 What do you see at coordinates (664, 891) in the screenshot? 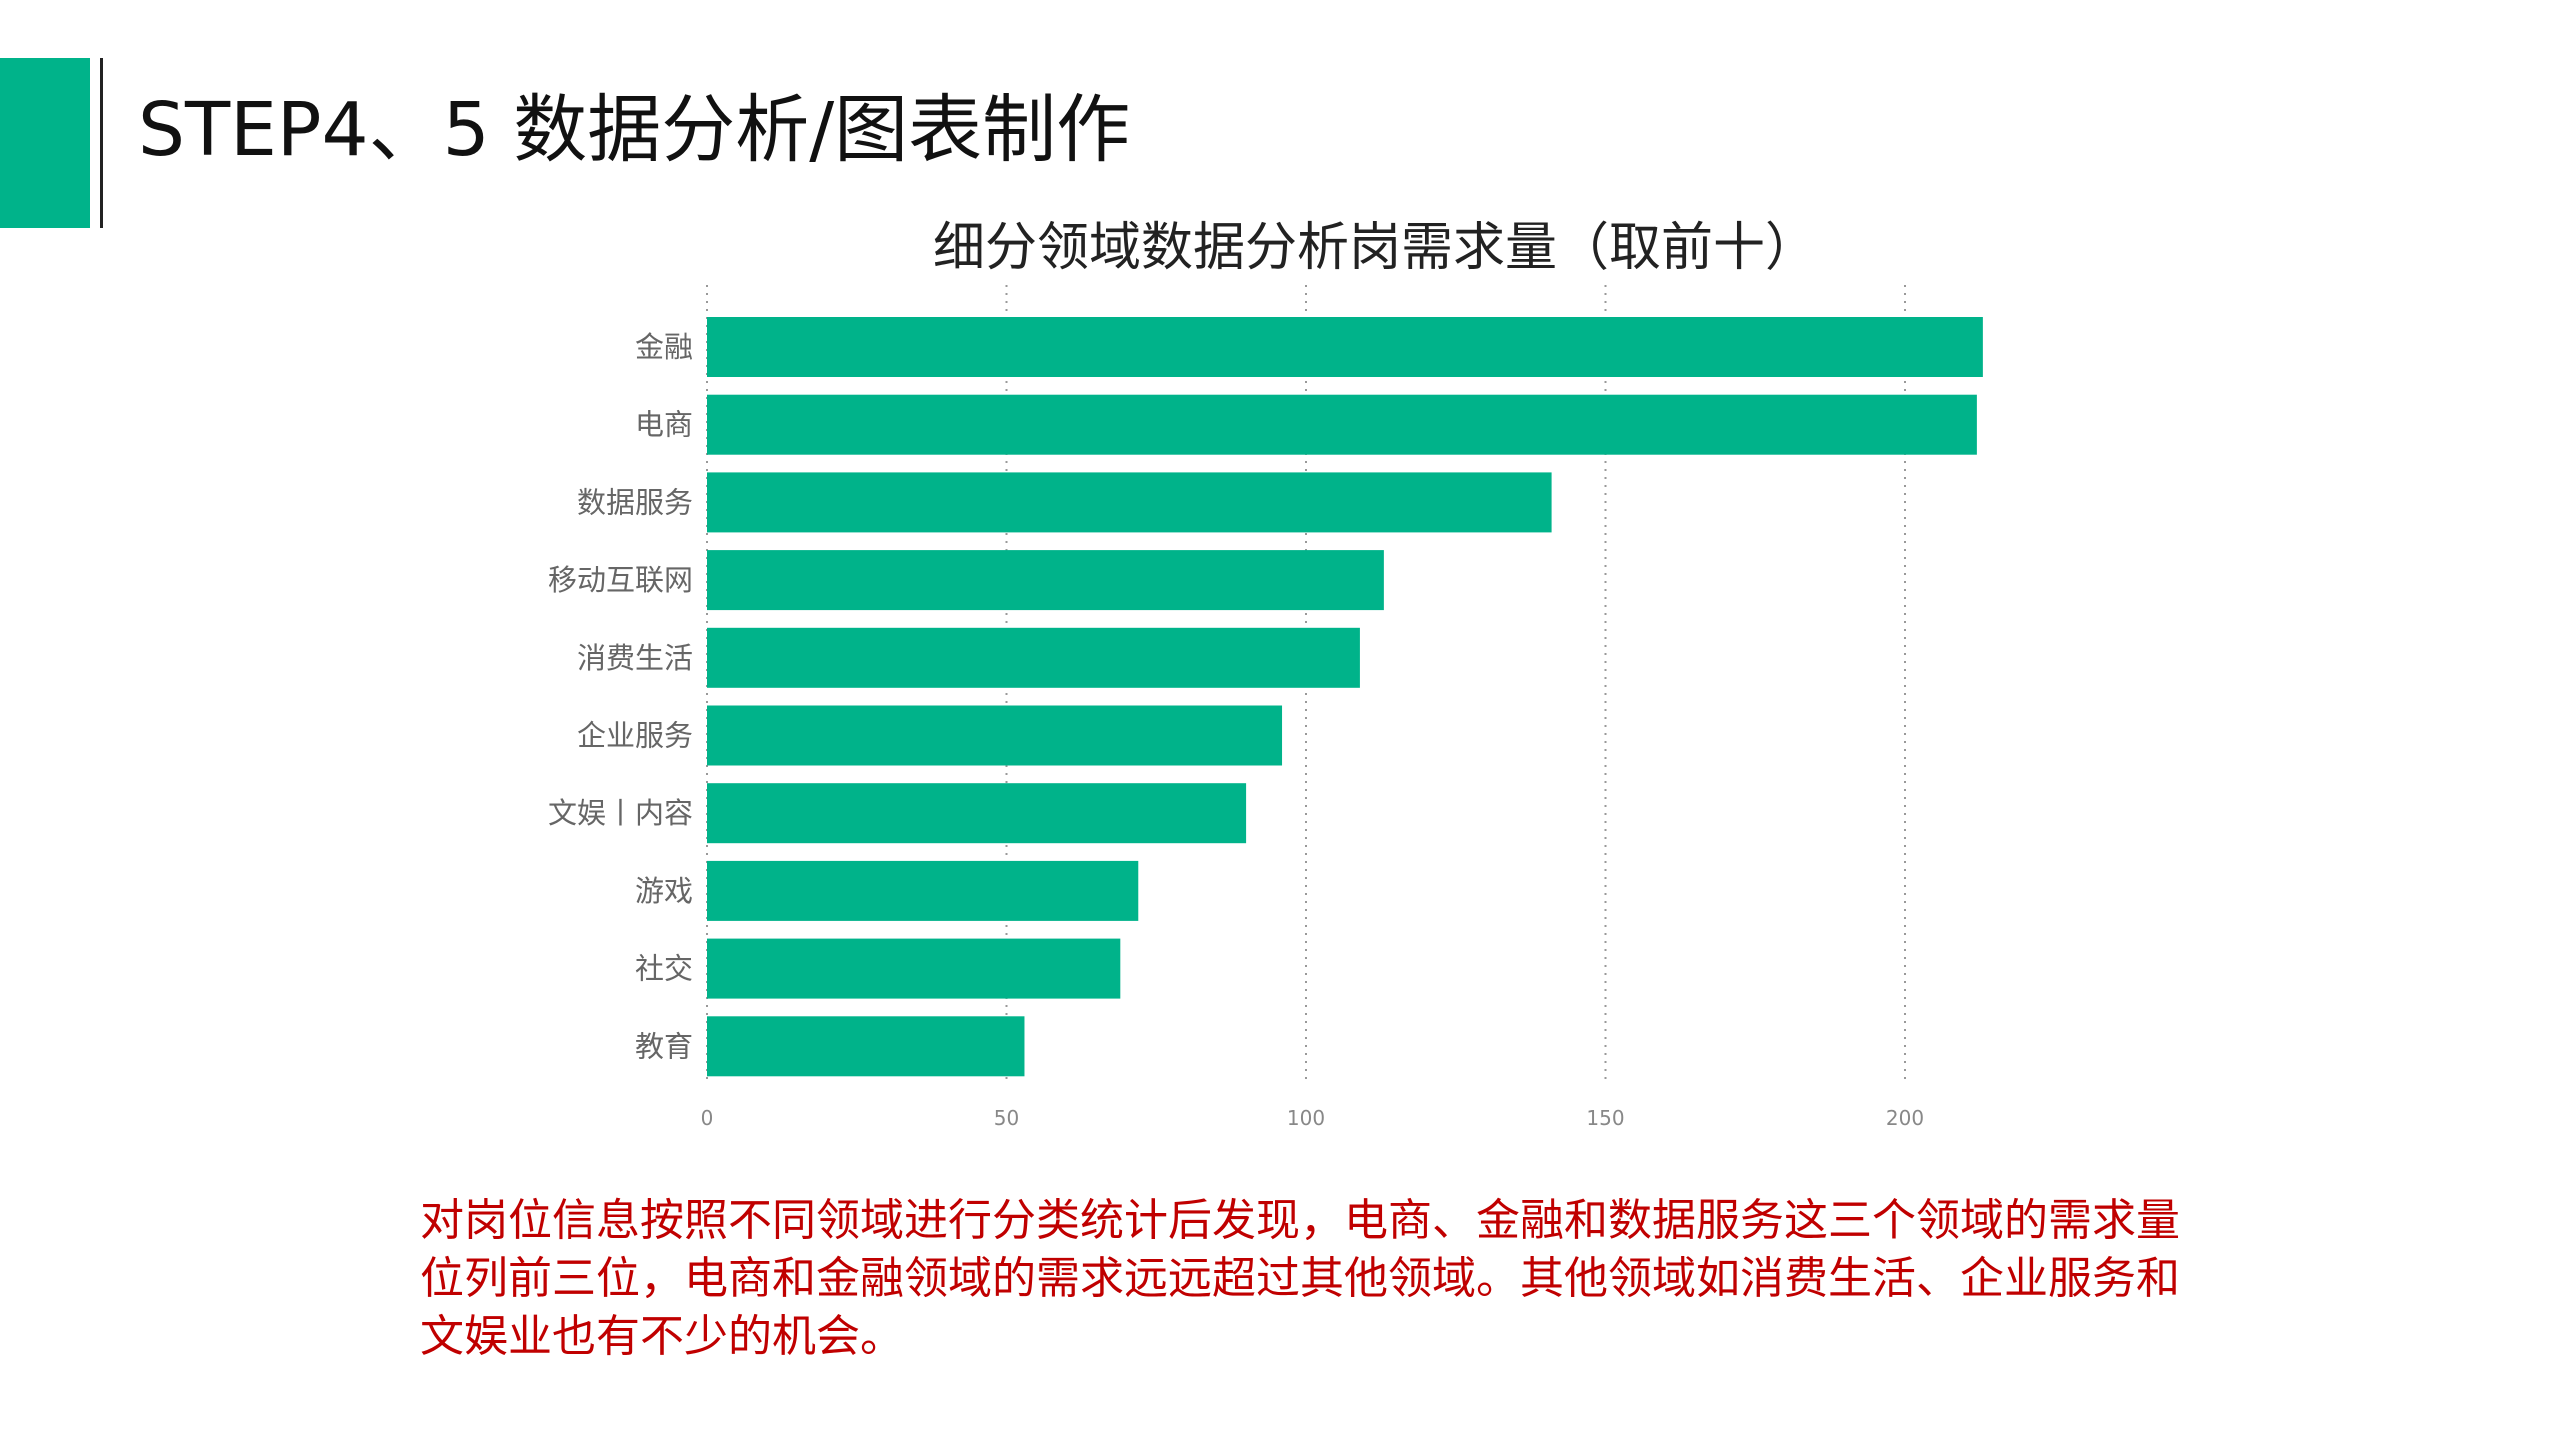
I see `category-label: 游戏` at bounding box center [664, 891].